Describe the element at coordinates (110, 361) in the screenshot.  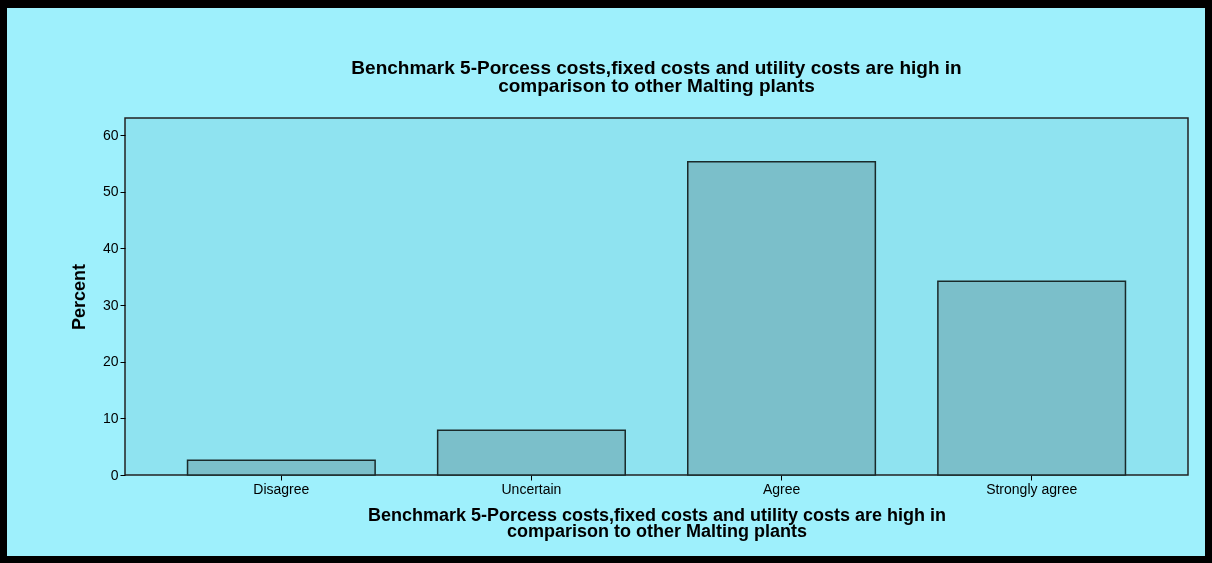
I see `y-tick-label: 20` at that location.